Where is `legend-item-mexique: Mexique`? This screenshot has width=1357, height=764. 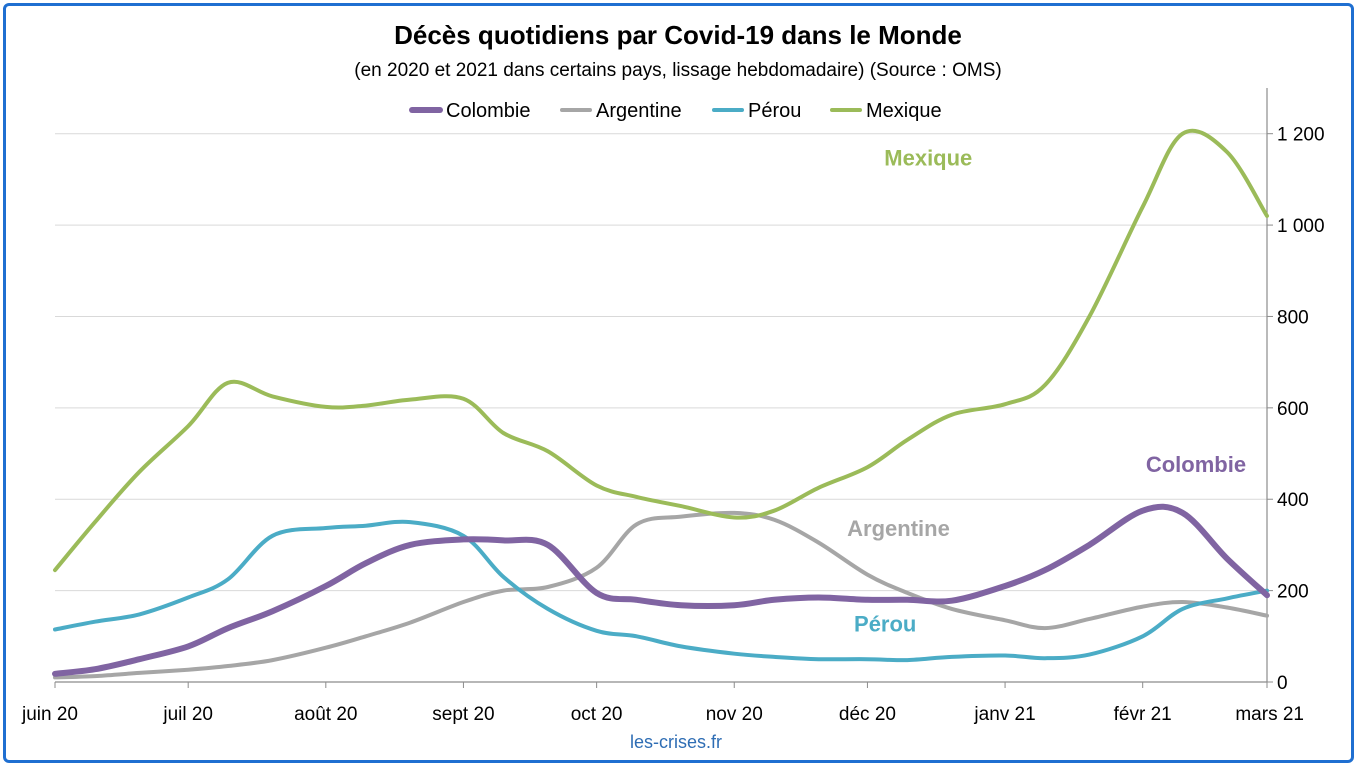
legend-item-mexique: Mexique is located at coordinates (886, 111).